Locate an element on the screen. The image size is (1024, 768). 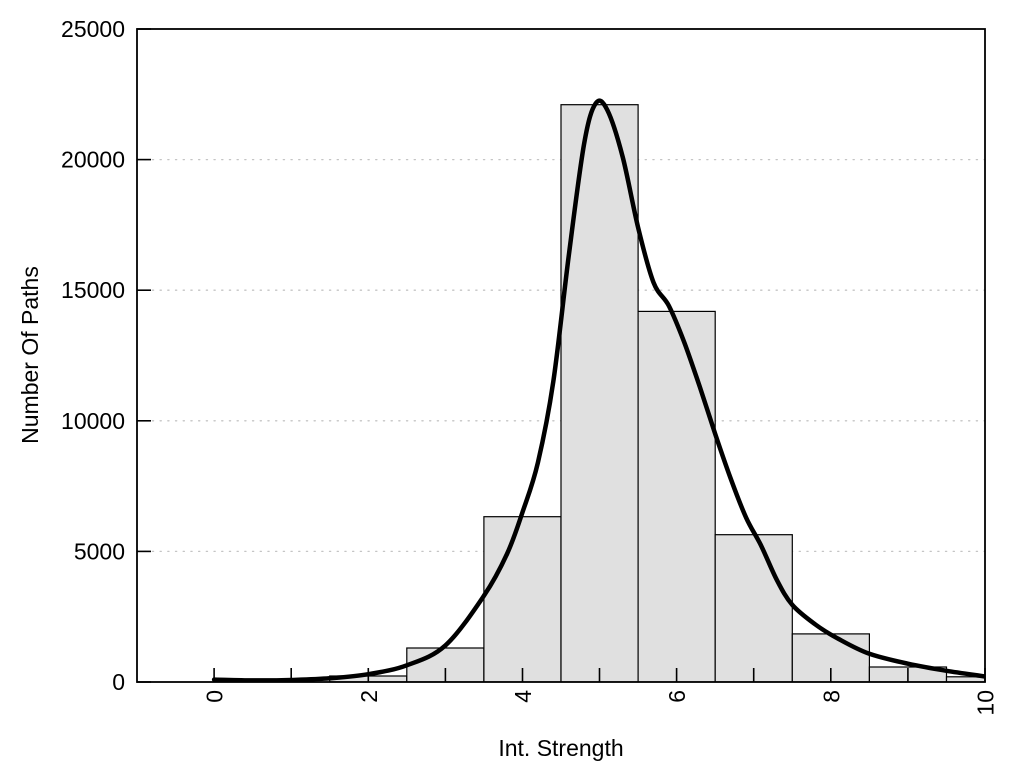
y-axis-title: Number Of Paths is located at coordinates (30, 355).